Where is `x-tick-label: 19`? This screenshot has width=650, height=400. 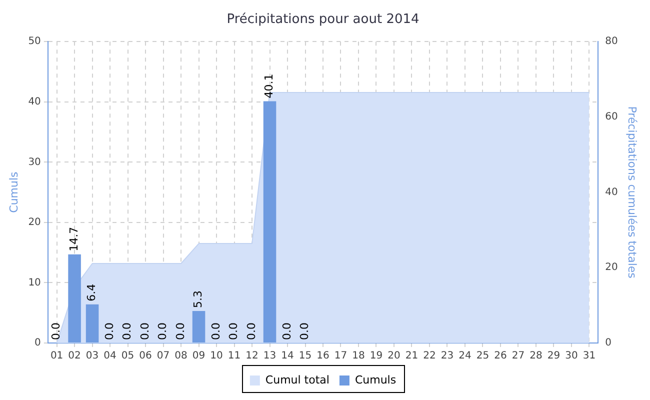
x-tick-label: 19 is located at coordinates (376, 356).